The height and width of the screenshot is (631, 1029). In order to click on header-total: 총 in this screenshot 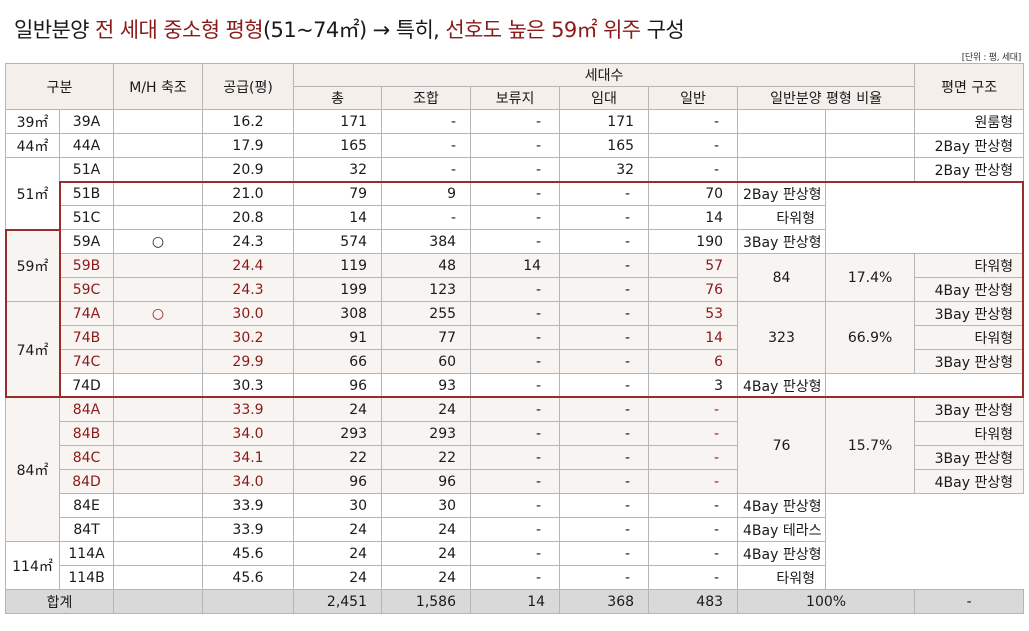, I will do `click(338, 98)`.